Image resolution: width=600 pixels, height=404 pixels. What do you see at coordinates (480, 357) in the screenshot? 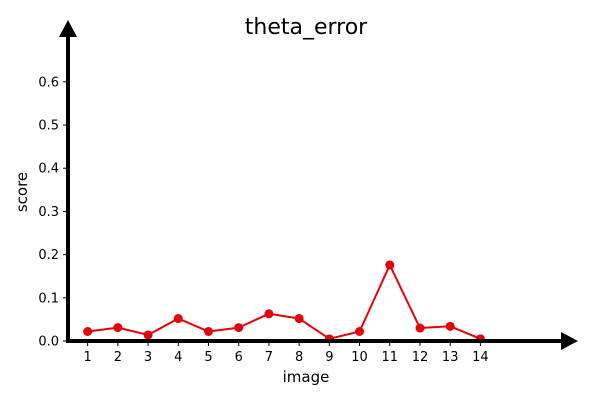
I see `x-tick-label: 14` at bounding box center [480, 357].